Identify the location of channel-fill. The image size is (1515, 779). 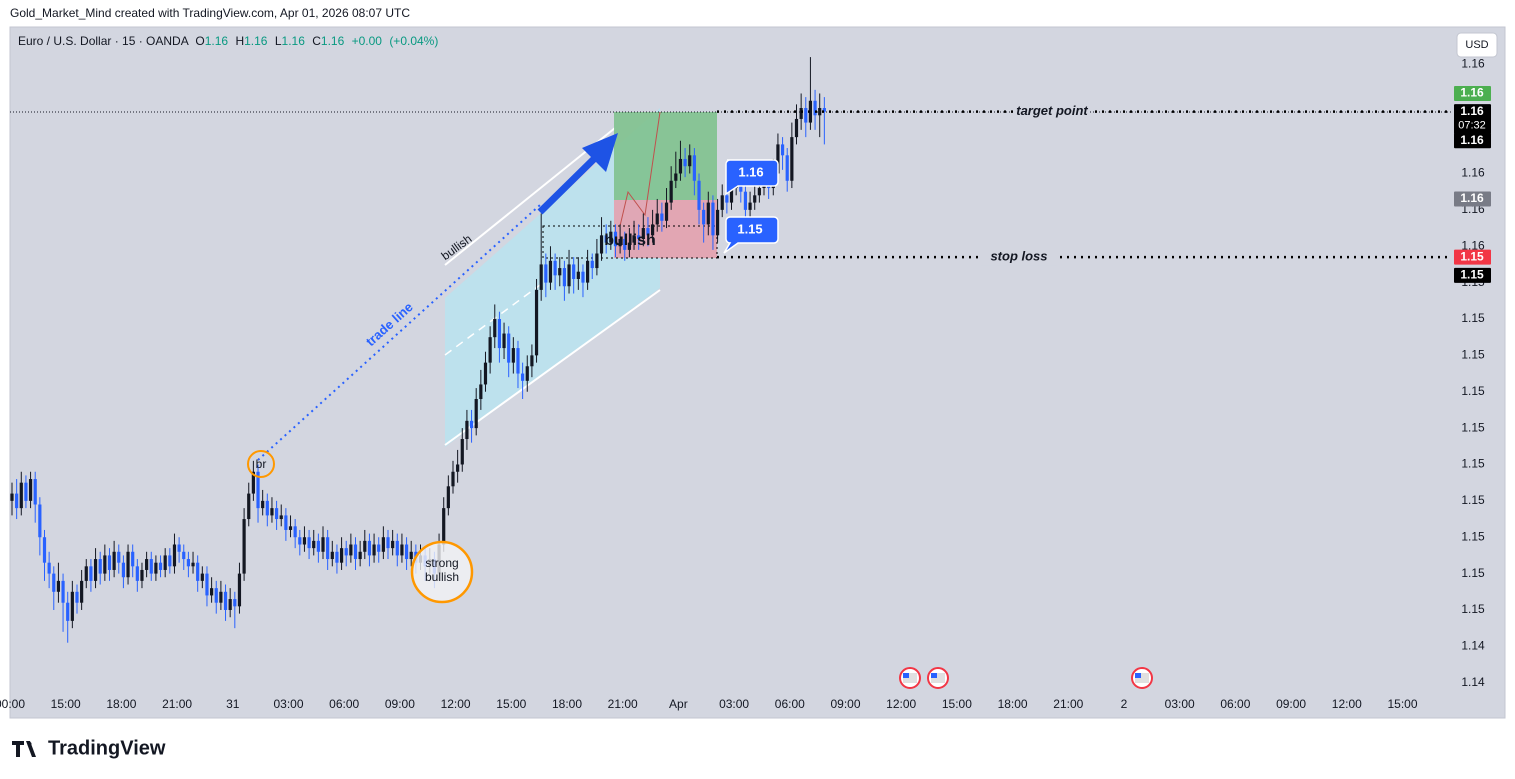
(552, 277).